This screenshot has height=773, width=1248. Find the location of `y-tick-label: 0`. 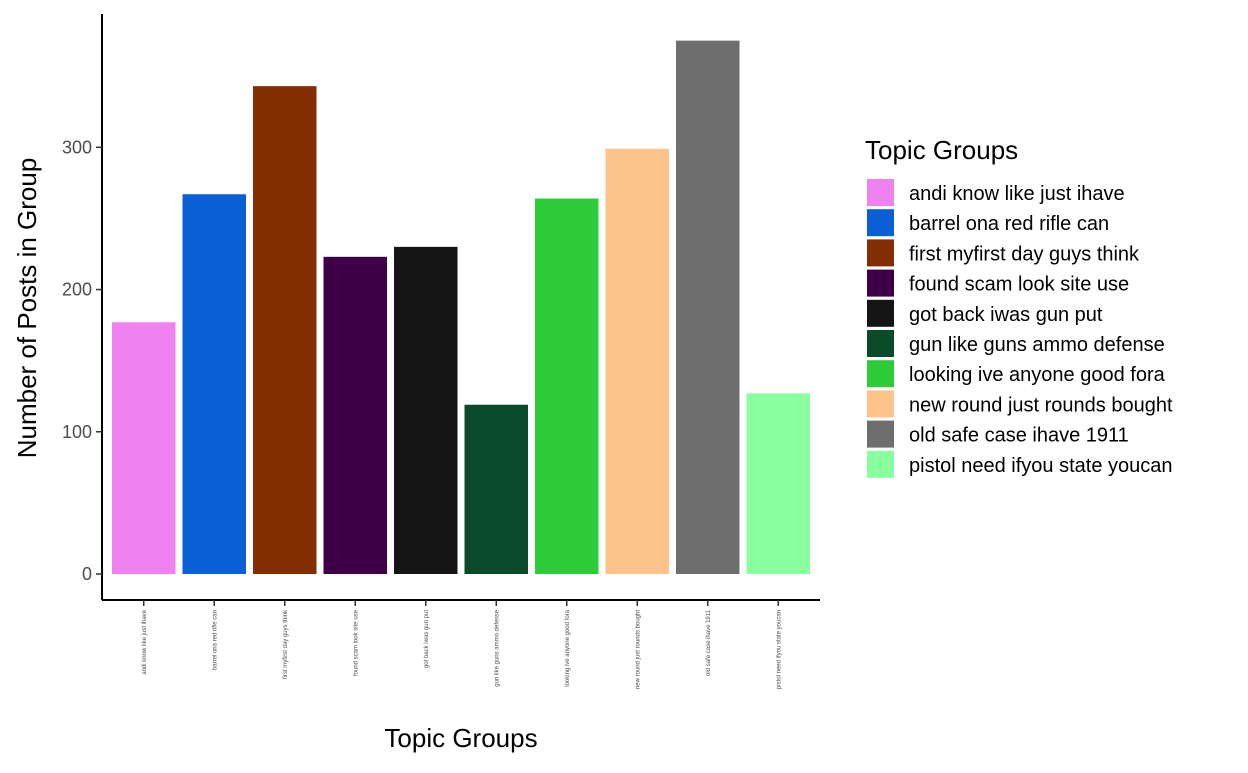

y-tick-label: 0 is located at coordinates (87, 574).